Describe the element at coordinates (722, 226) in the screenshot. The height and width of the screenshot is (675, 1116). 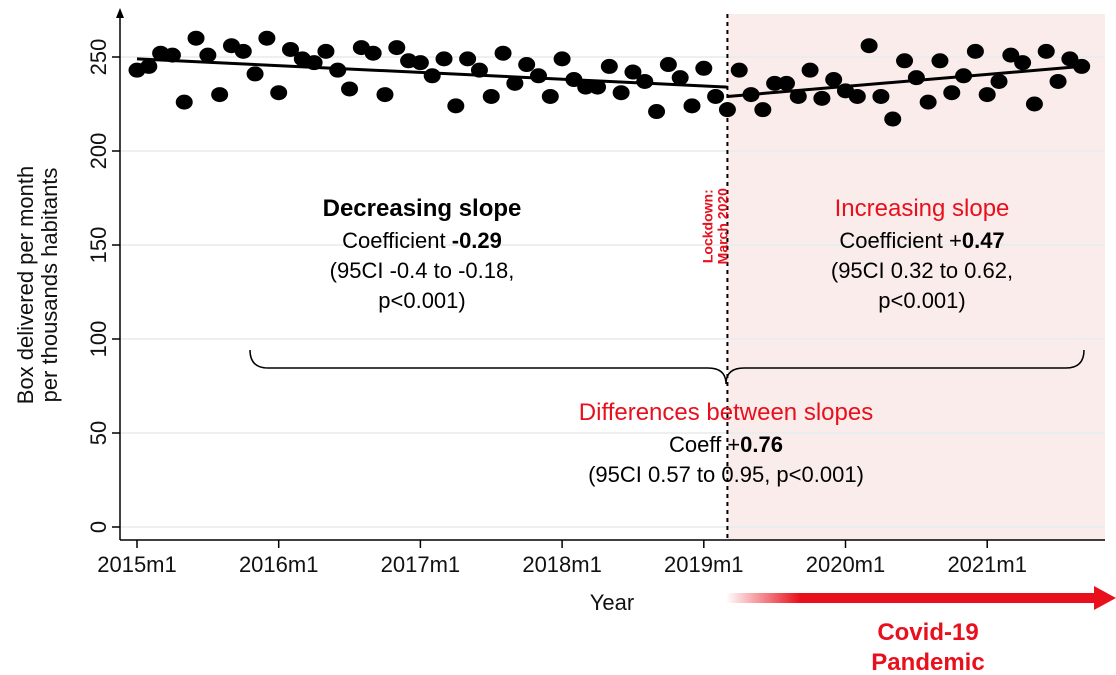
I see `lockdown-label-line2: March 2020` at that location.